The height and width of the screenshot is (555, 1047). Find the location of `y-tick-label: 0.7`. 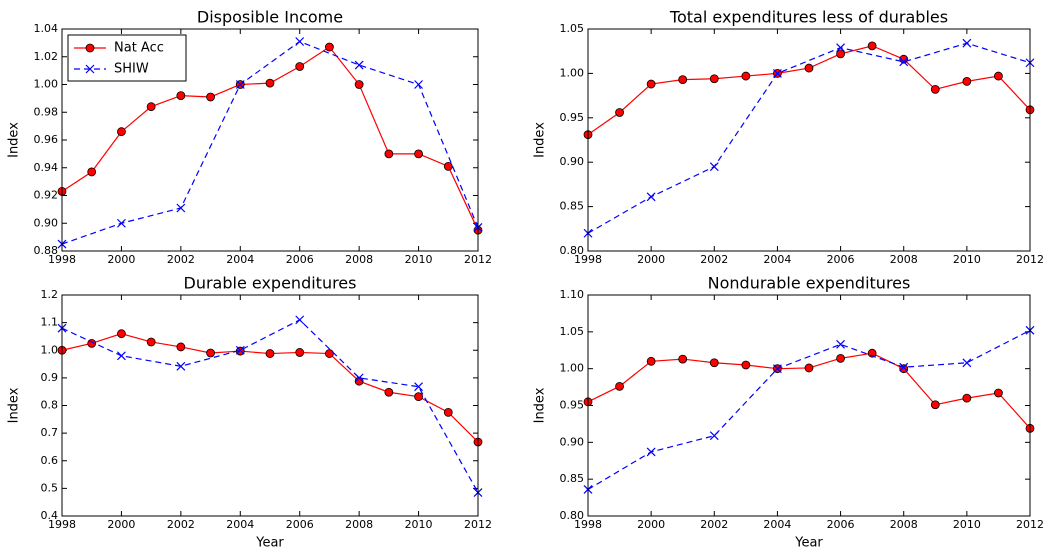

y-tick-label: 0.7 is located at coordinates (50, 432).